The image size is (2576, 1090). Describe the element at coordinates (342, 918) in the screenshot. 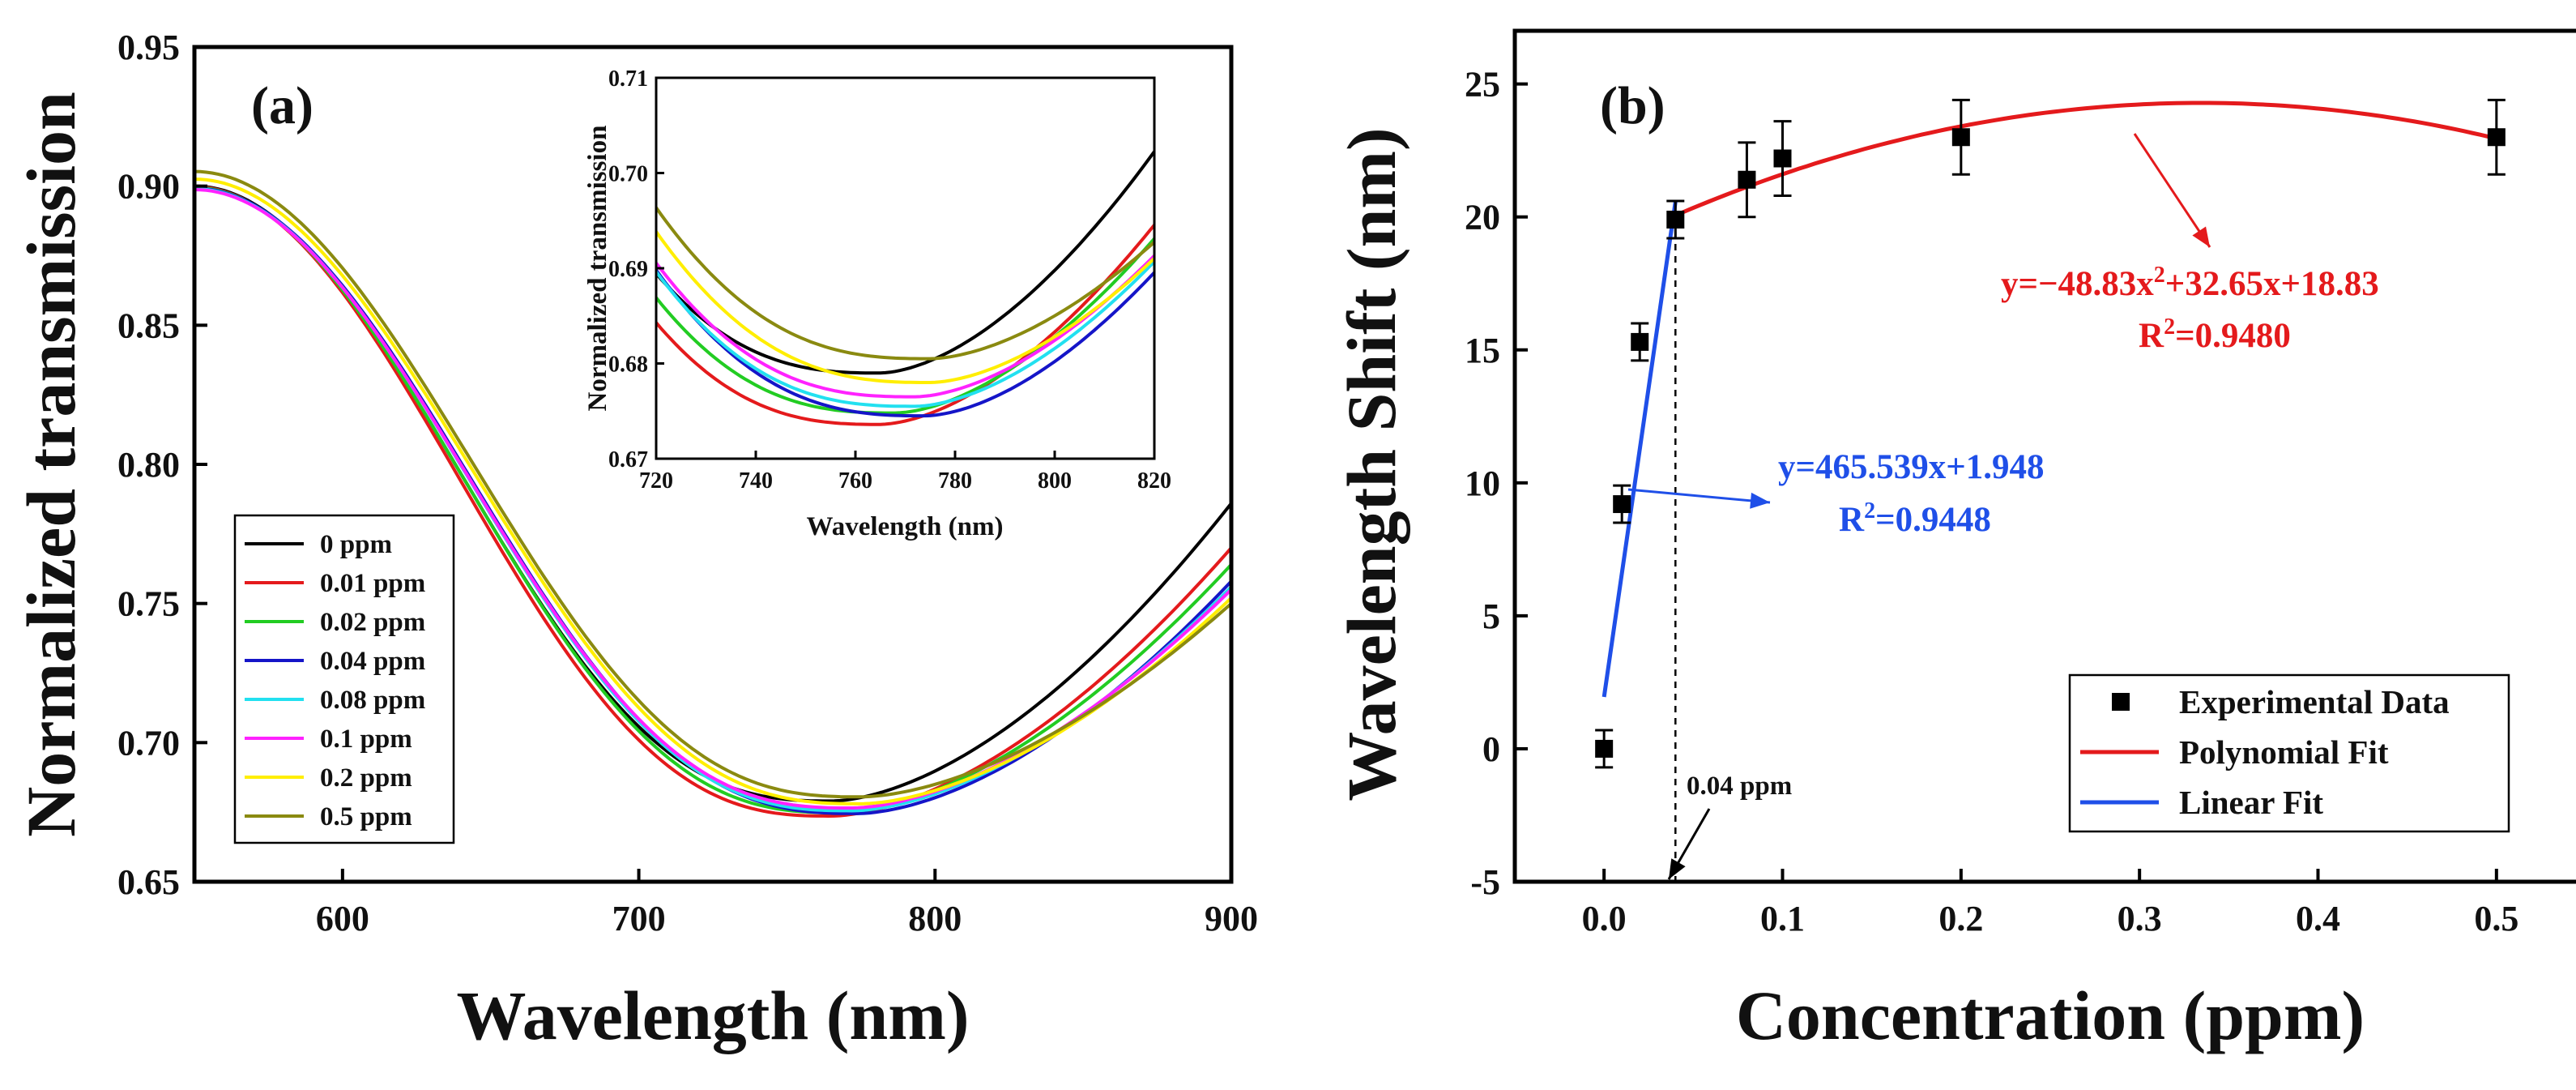

I see `a-xtick-label: 600` at that location.